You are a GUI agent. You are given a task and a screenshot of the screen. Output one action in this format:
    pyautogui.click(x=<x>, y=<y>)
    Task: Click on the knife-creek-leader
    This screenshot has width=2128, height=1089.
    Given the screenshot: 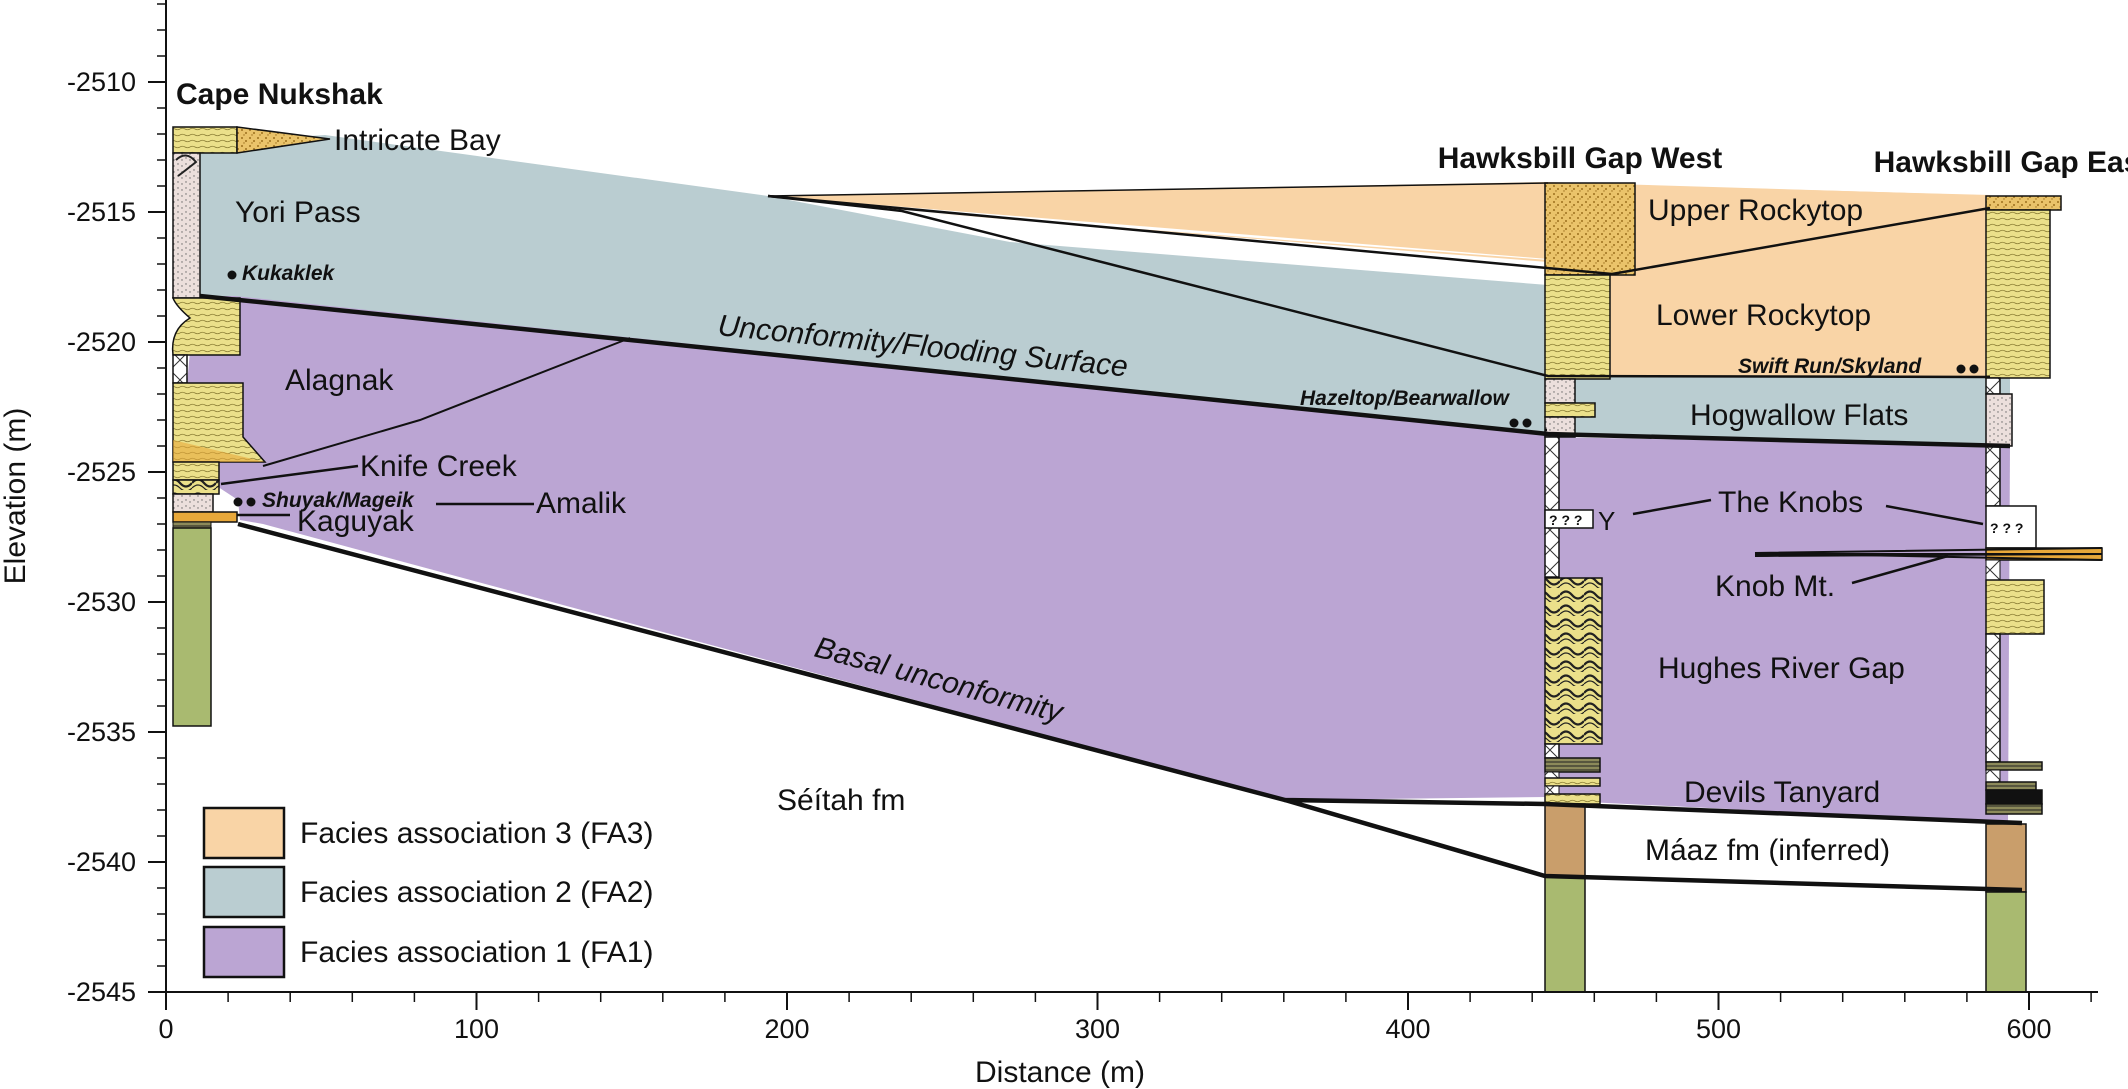 What is the action you would take?
    pyautogui.click(x=289, y=475)
    